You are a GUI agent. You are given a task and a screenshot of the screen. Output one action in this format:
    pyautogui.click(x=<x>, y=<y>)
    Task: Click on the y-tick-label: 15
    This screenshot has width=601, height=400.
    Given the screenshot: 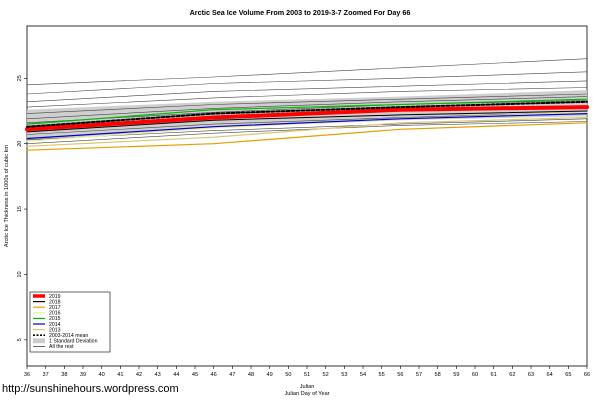 What is the action you would take?
    pyautogui.click(x=20, y=209)
    